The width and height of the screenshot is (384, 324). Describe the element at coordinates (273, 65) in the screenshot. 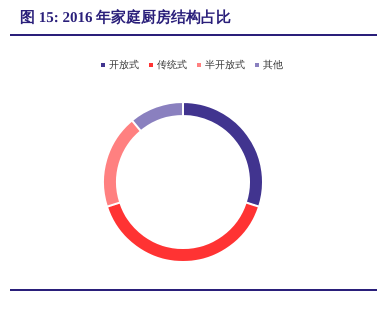

I see `legend-label: 其他` at that location.